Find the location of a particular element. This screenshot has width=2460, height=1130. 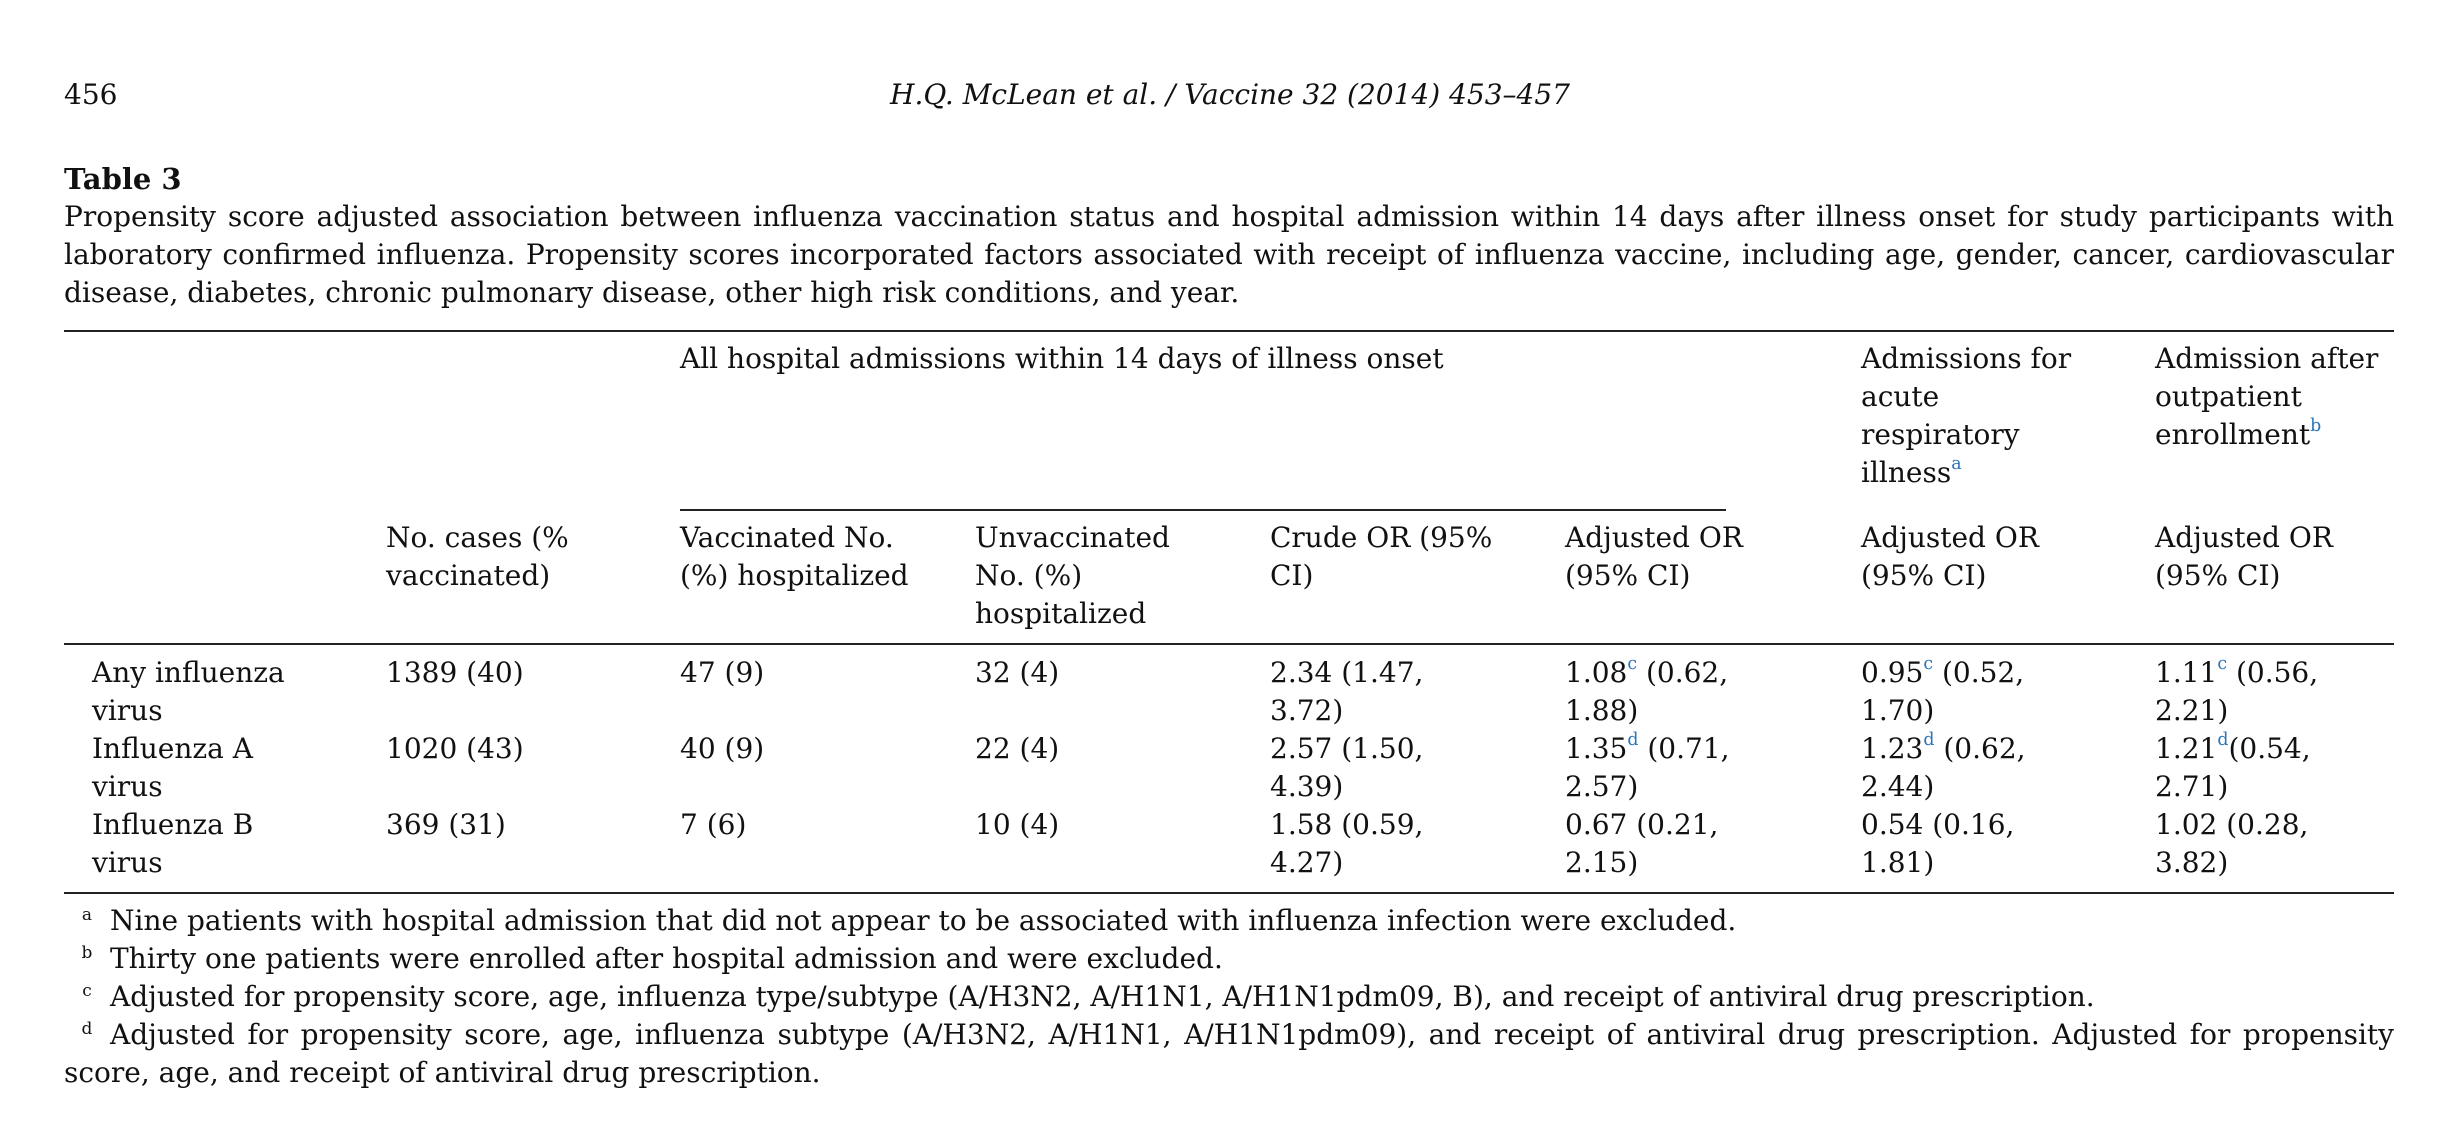

cell-adjusted-or-all: 1.08c (0.62, 1.88) is located at coordinates (1655, 692).